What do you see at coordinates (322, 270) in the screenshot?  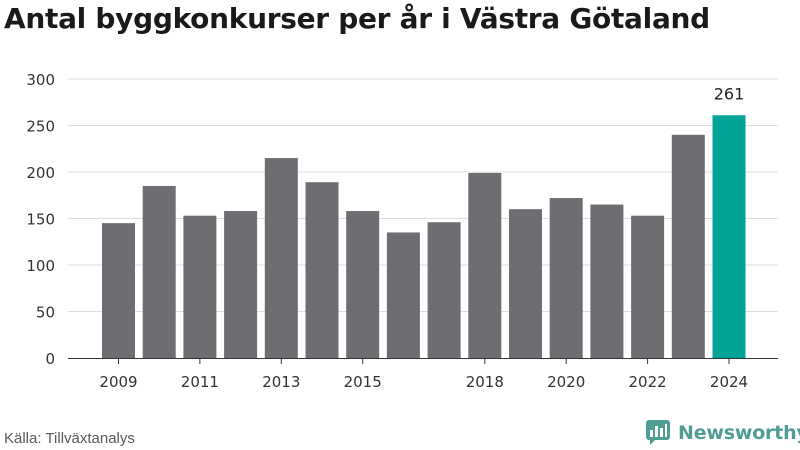 I see `bar-2014` at bounding box center [322, 270].